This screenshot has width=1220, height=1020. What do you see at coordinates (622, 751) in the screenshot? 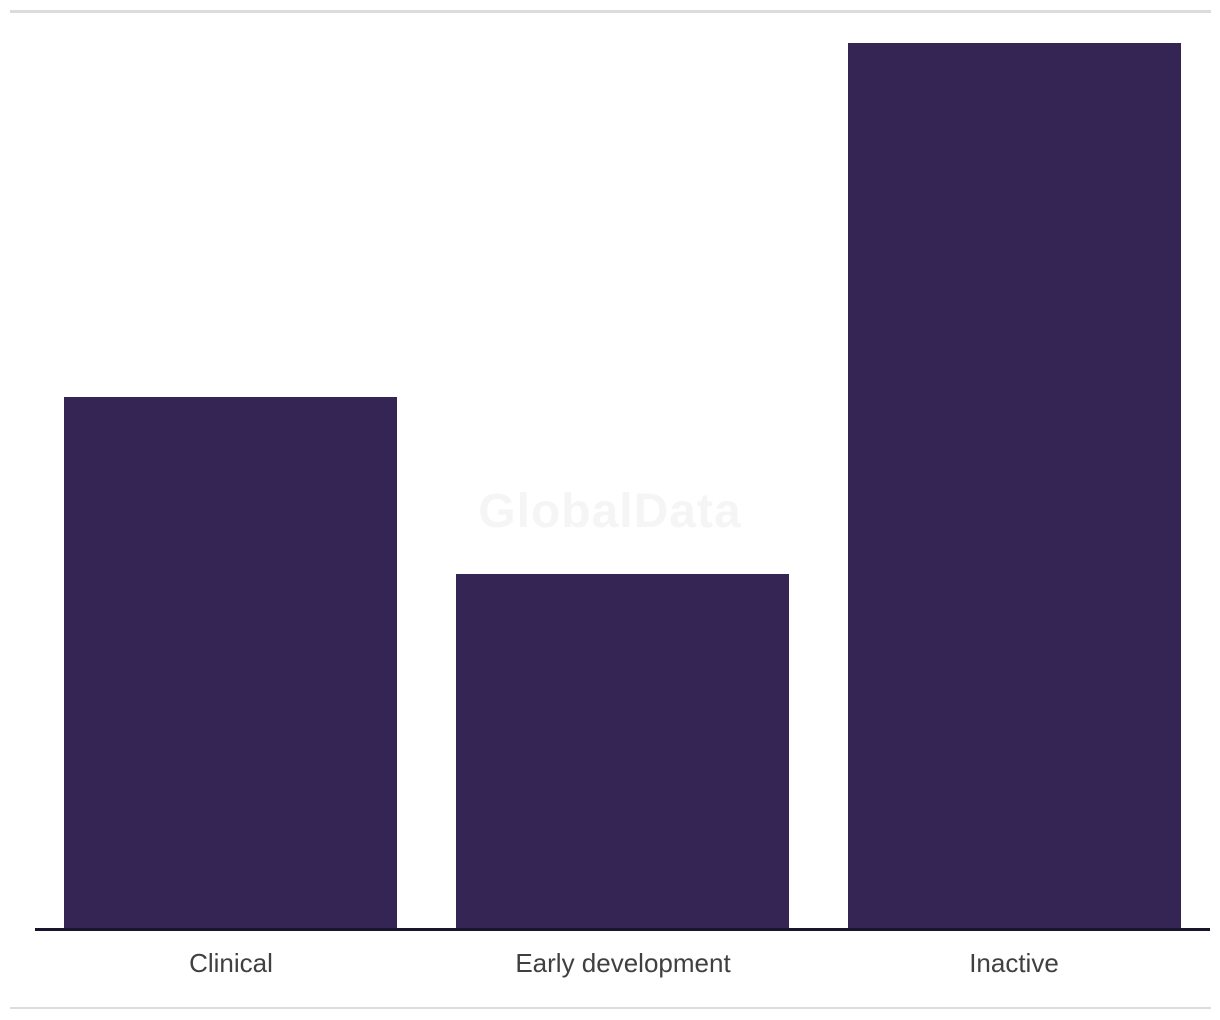
I see `bar-early-development` at bounding box center [622, 751].